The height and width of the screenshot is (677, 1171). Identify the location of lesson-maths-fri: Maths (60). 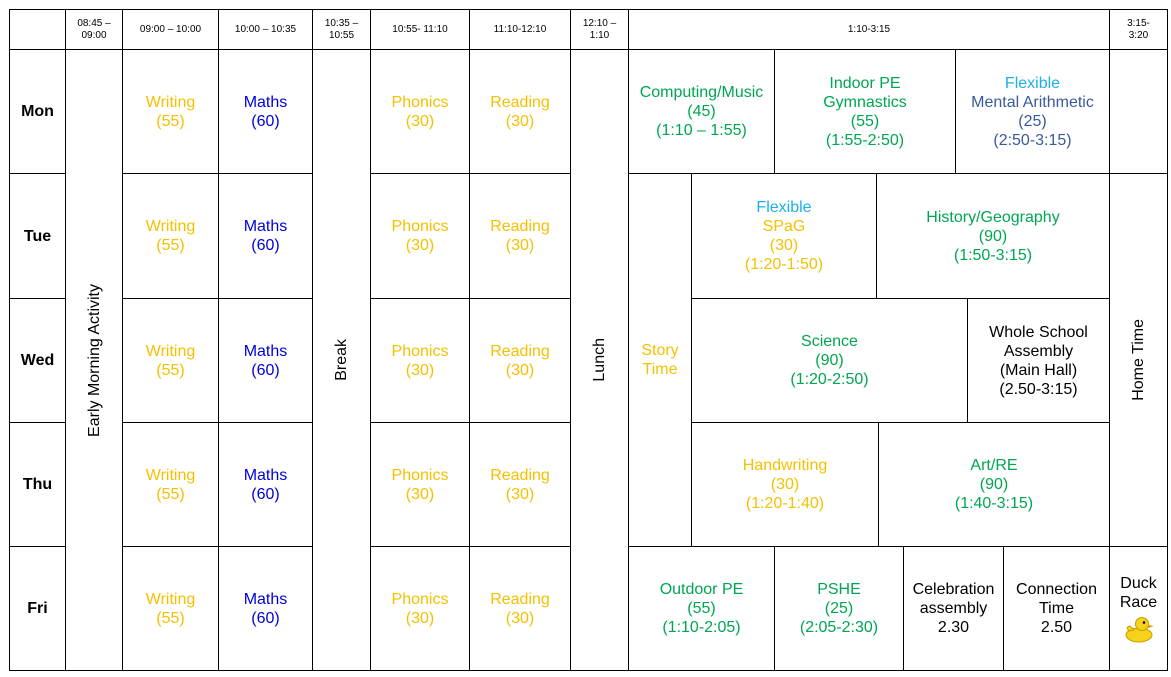
(265, 608).